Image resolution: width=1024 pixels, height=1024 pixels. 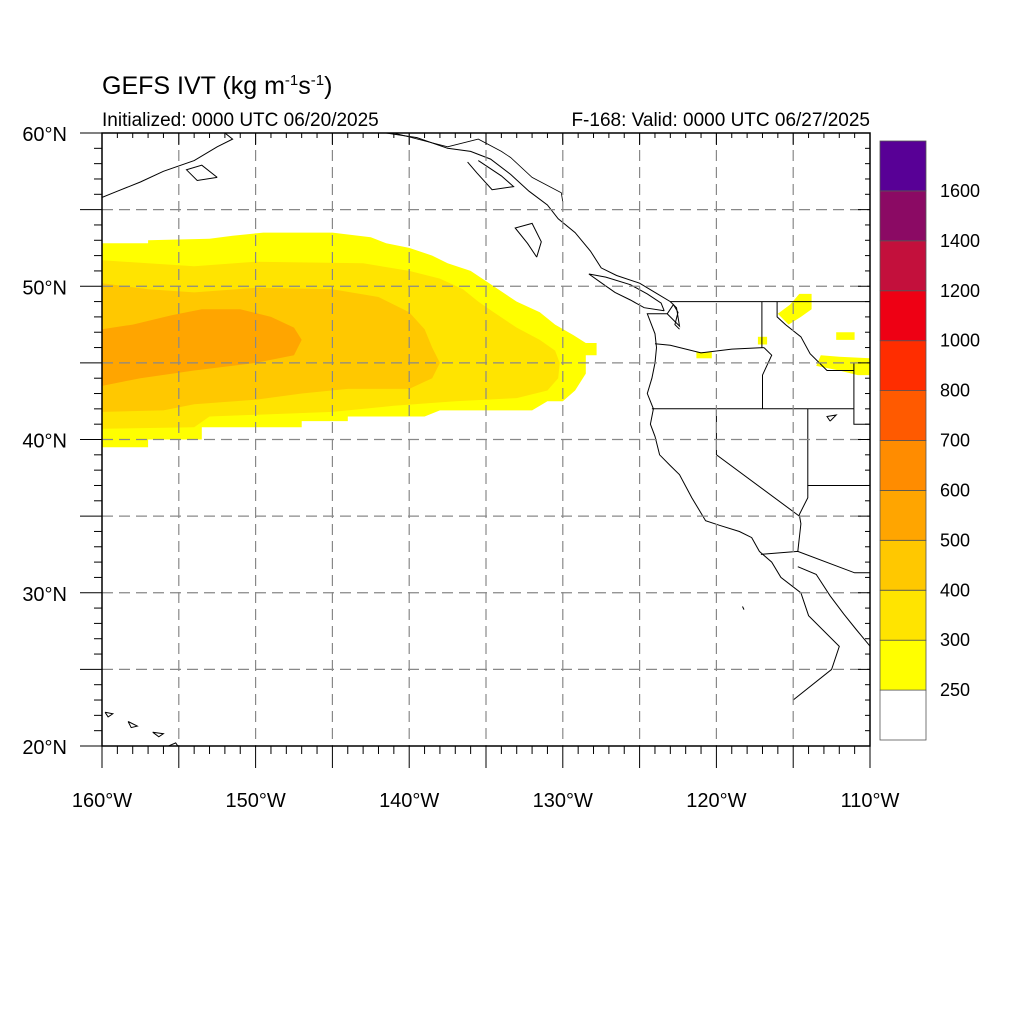 What do you see at coordinates (44, 288) in the screenshot?
I see `y-tick-label: 50°N` at bounding box center [44, 288].